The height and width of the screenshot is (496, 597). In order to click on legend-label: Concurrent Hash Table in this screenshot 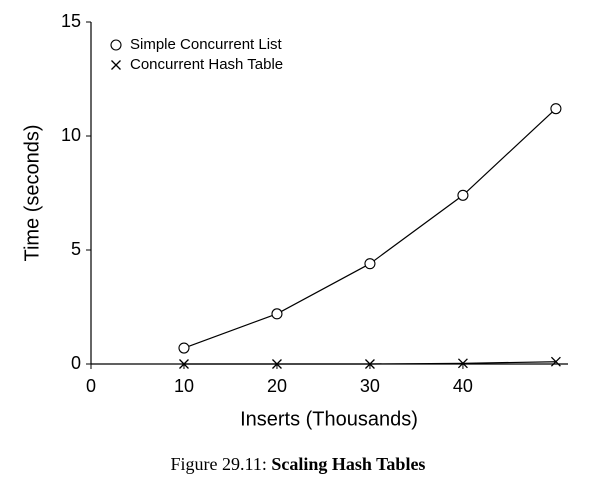, I will do `click(206, 64)`.